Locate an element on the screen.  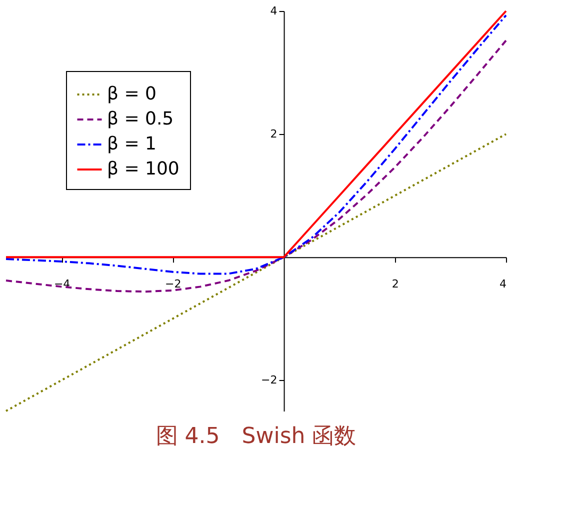
legend-label: β = 0.5 is located at coordinates (140, 119).